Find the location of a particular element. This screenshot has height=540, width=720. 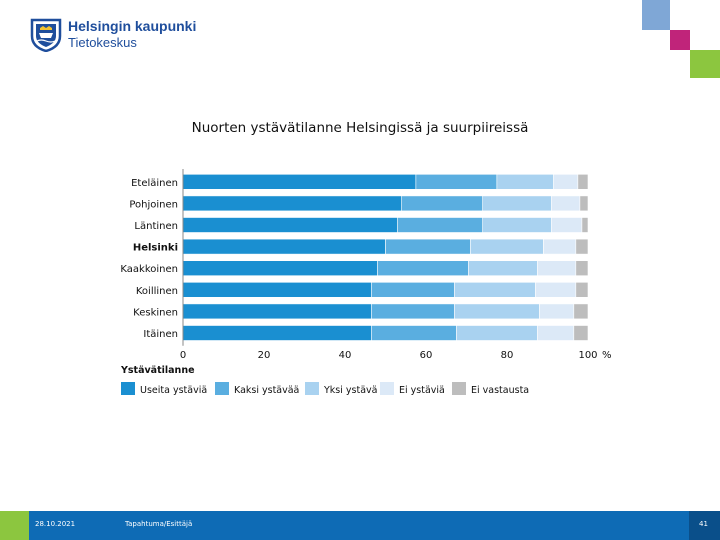

footer-event: Tapahtuma/Esittäjä is located at coordinates (159, 524).